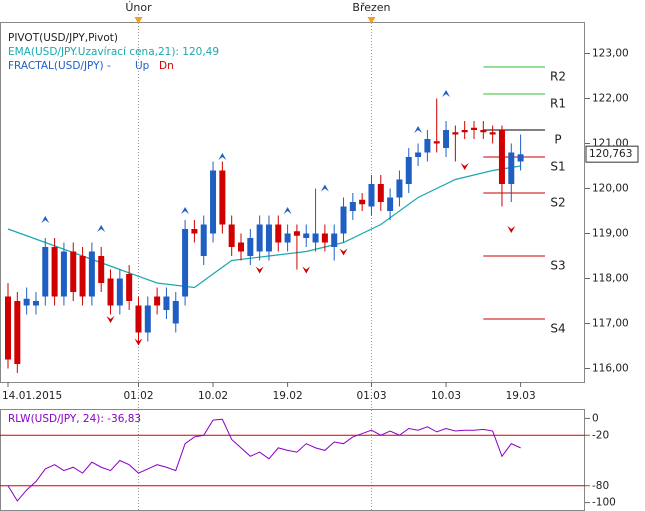 This screenshot has width=645, height=511. Describe the element at coordinates (610, 369) in the screenshot. I see `y-tick-label: 116,00` at that location.